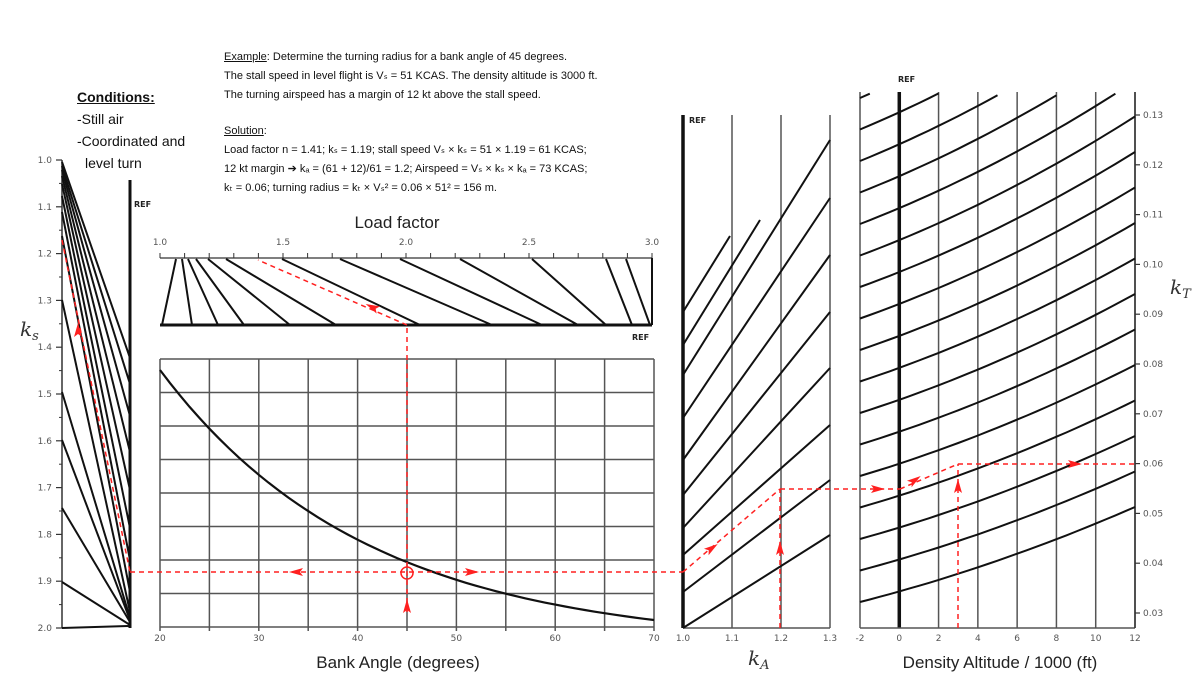  What do you see at coordinates (860, 639) in the screenshot?
I see `tick-label: -2` at bounding box center [860, 639].